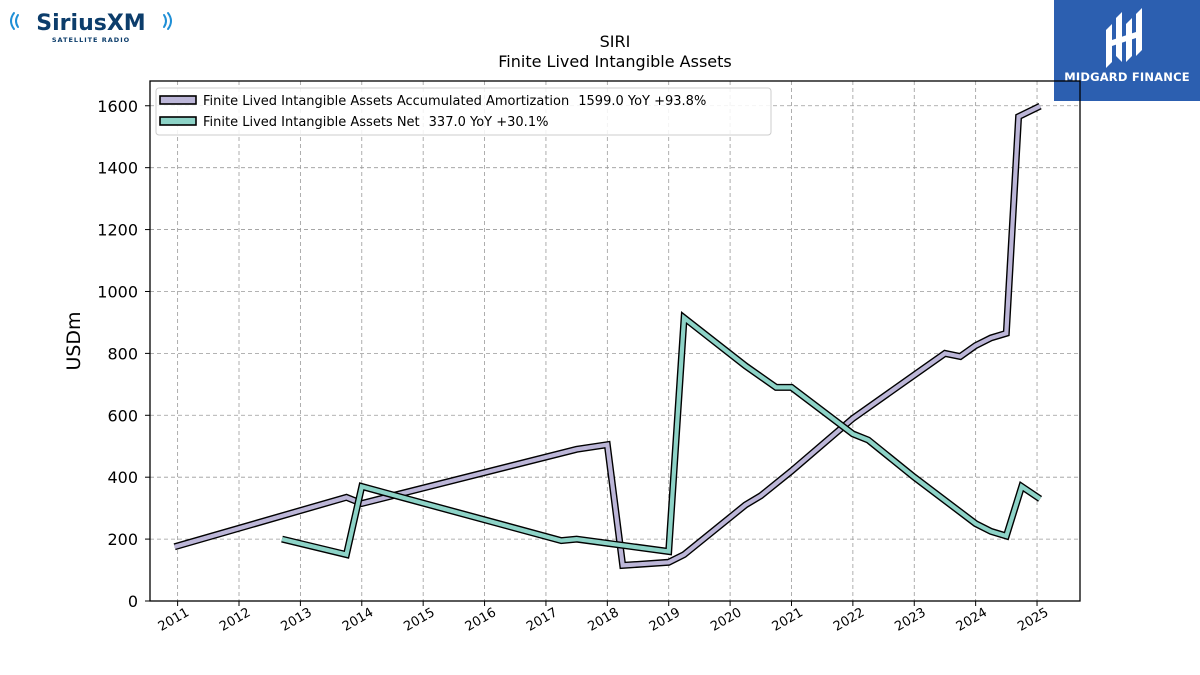  Describe the element at coordinates (489, 122) in the screenshot. I see `legend-series-value: 337.0 YoY +30.1%` at that location.